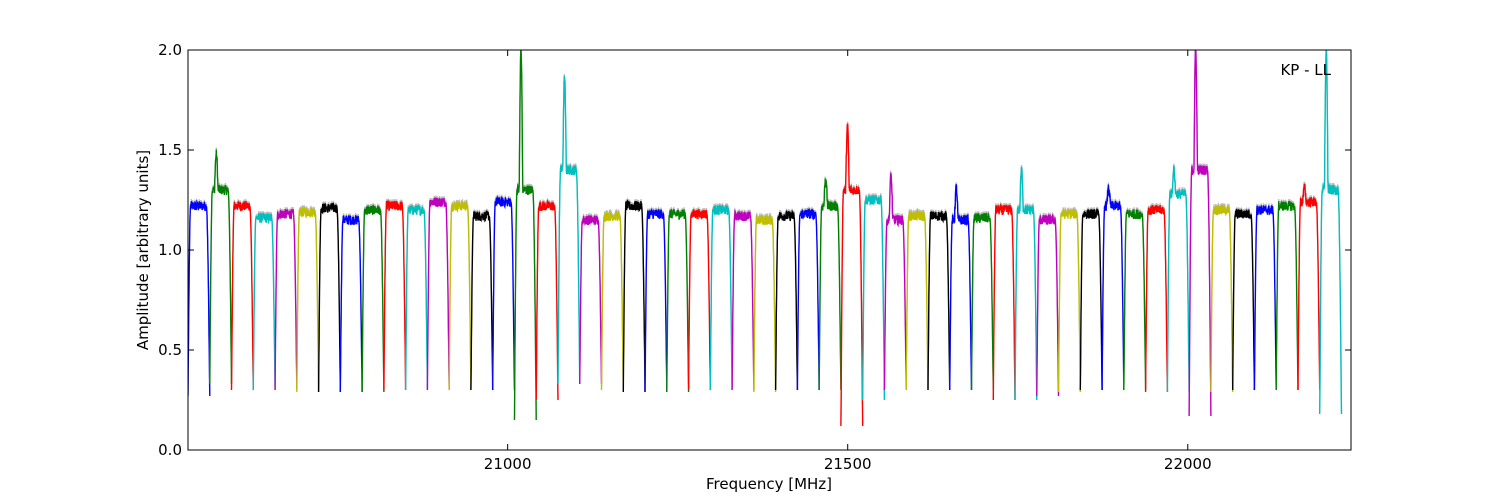 This screenshot has height=500, width=1500. I want to click on x-tick-label: 21000, so click(508, 464).